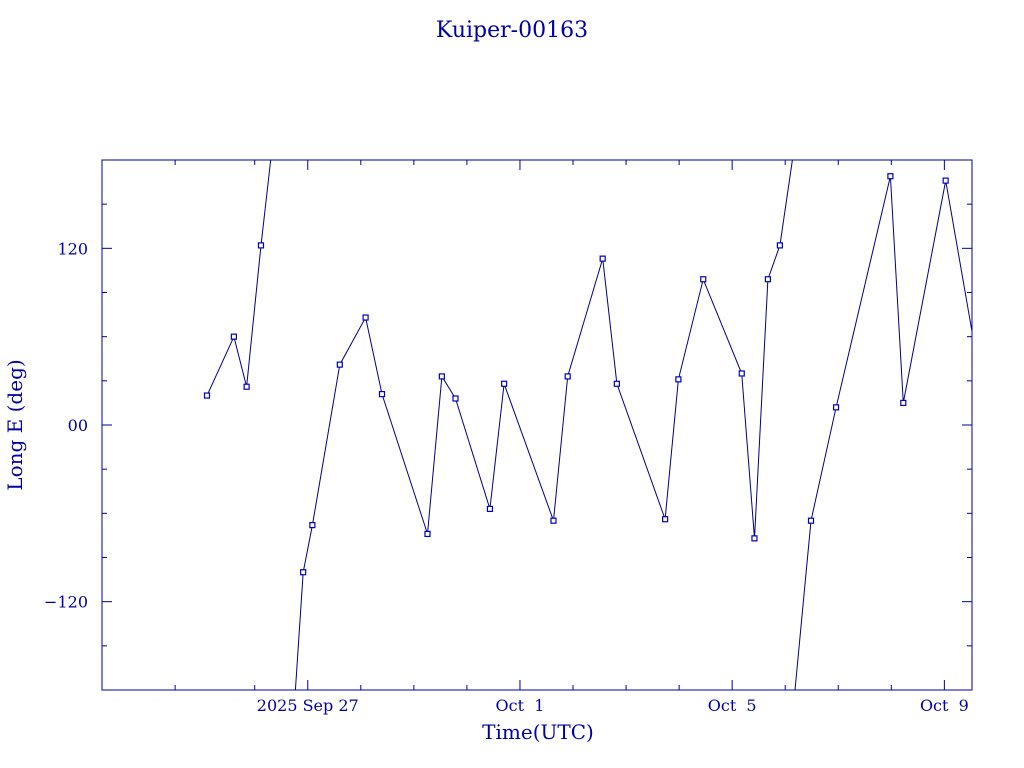 Image resolution: width=1024 pixels, height=768 pixels. I want to click on y-axis-label: Long E (deg), so click(15, 424).